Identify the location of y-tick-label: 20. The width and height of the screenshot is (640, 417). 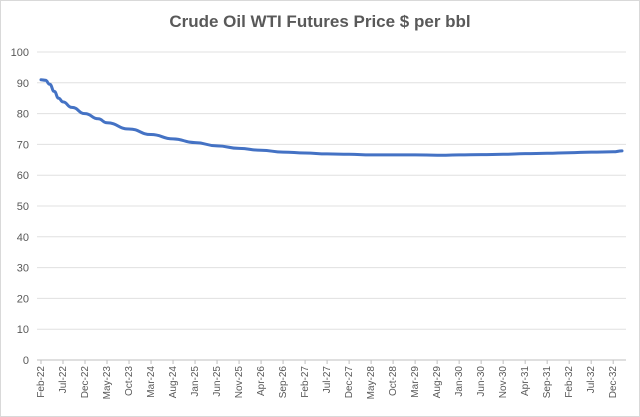
(23, 299).